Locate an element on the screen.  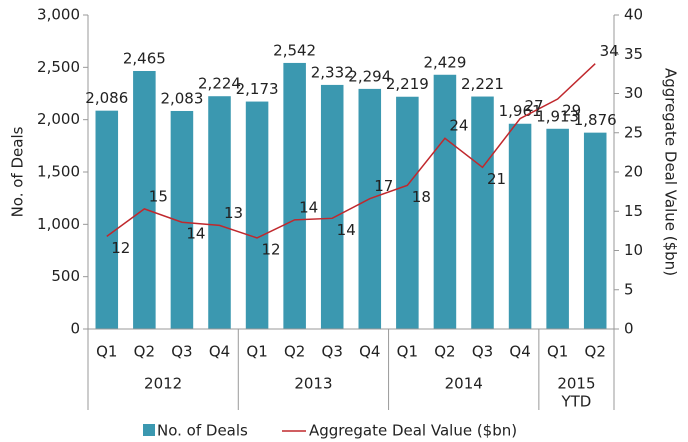
y2-tick-label: 15 is located at coordinates (633, 211).